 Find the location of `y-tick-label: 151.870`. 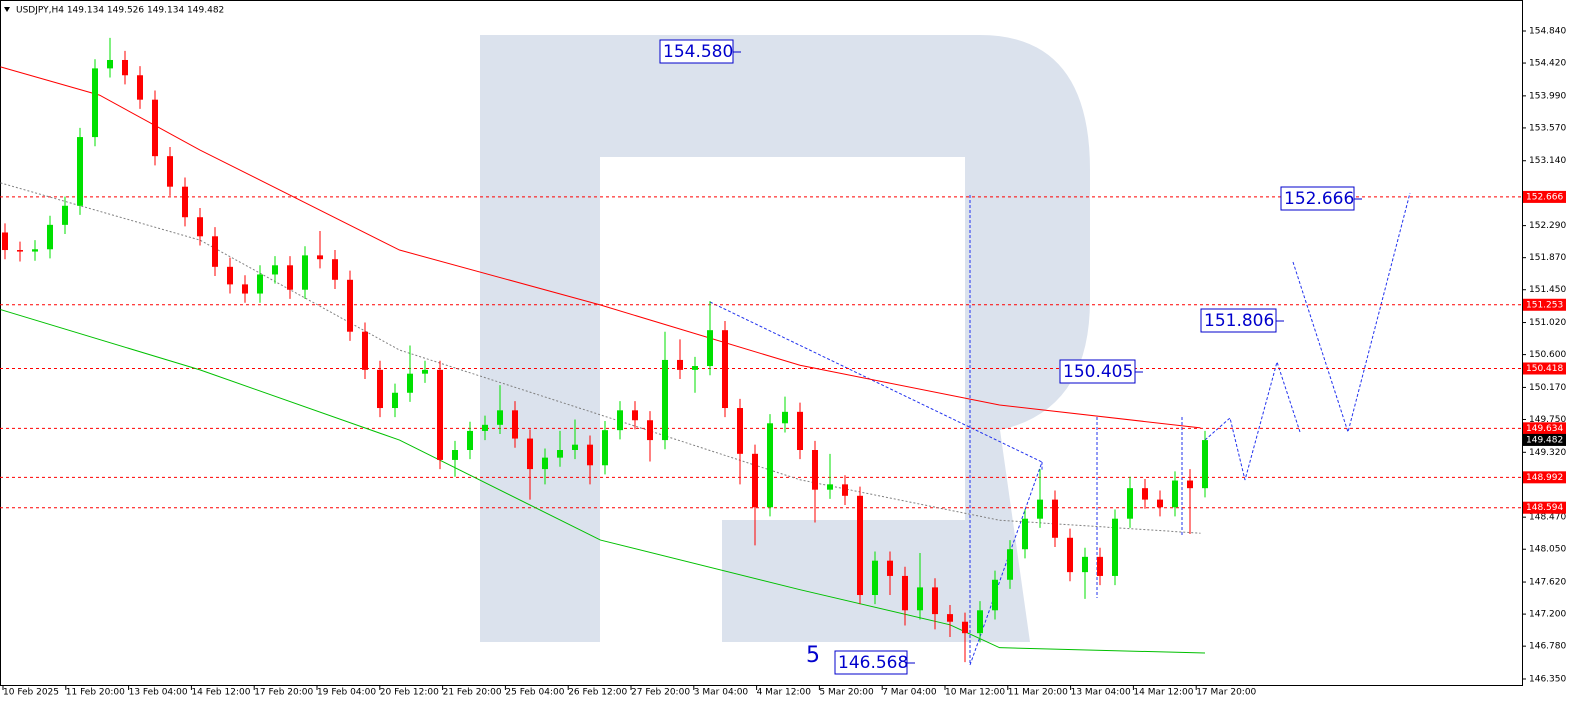

y-tick-label: 151.870 is located at coordinates (1547, 258).